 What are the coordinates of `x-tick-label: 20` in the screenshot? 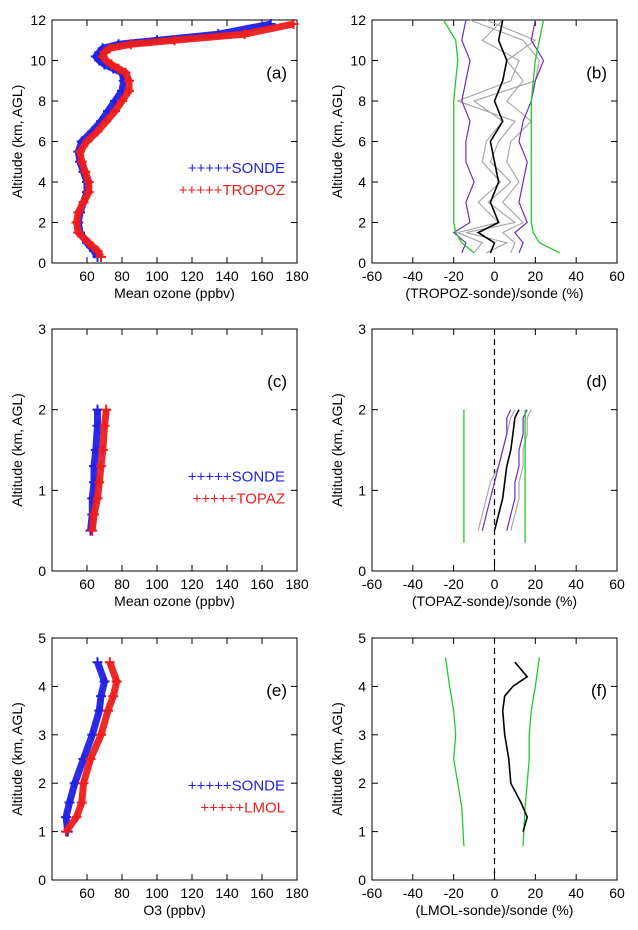 It's located at (536, 276).